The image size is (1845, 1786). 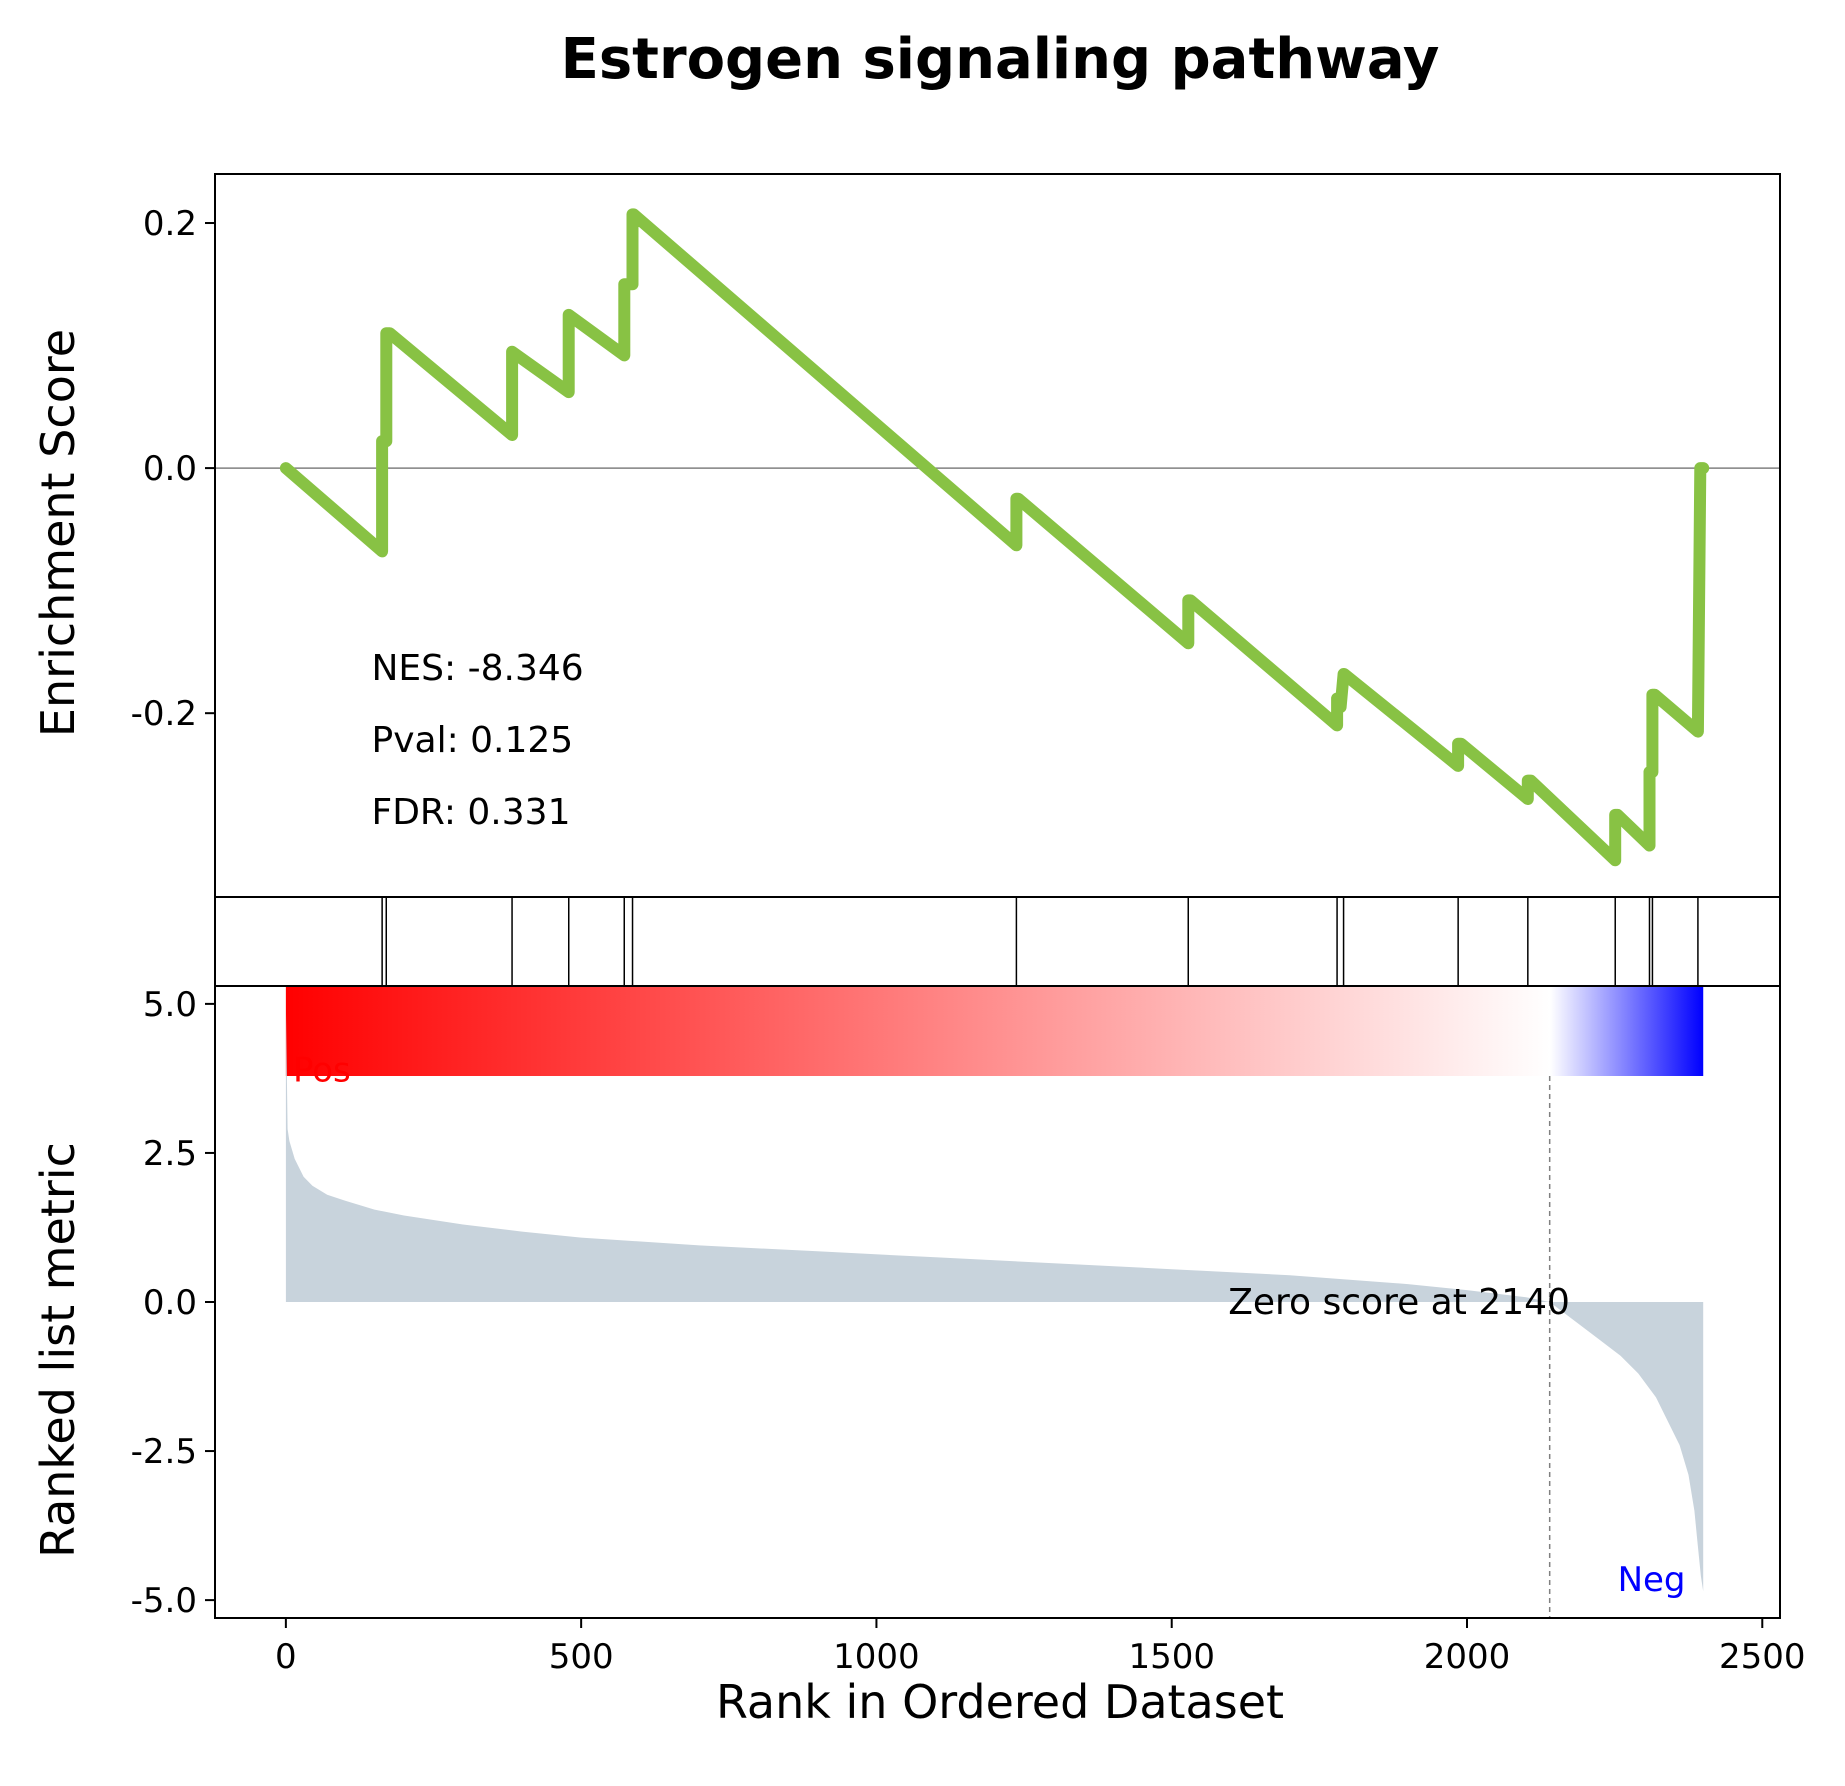 What do you see at coordinates (1652, 1580) in the screenshot?
I see `neg-label: Neg` at bounding box center [1652, 1580].